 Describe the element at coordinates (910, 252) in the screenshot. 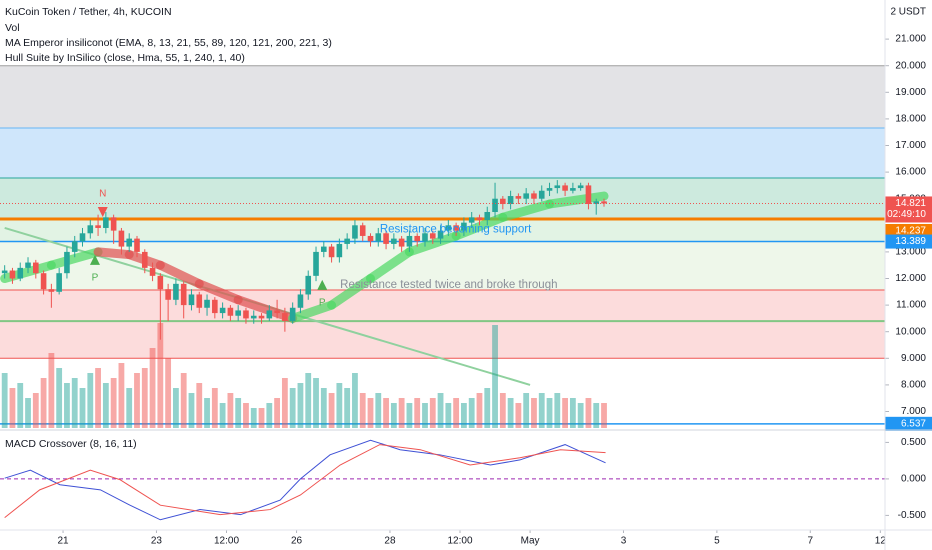

I see `y-tick-label: 13.000` at that location.